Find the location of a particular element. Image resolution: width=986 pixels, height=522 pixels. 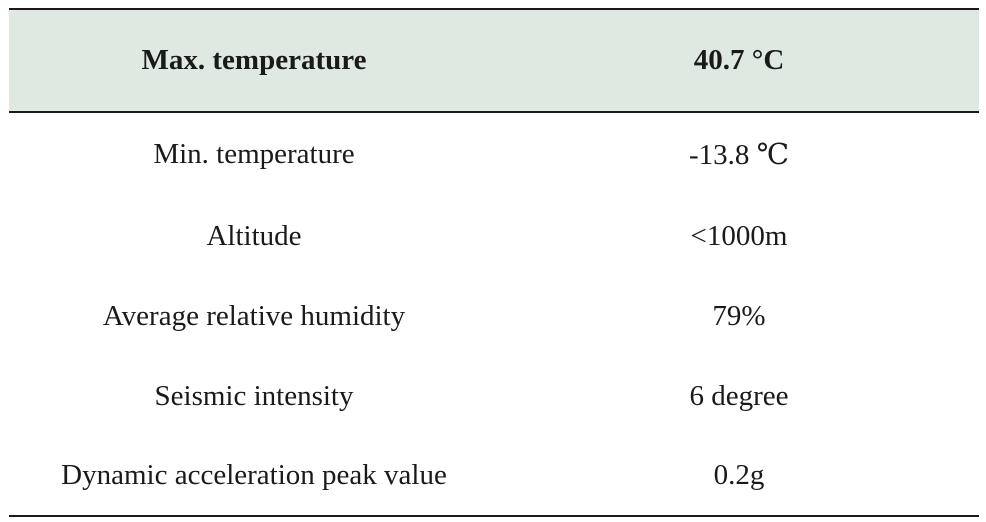

row-value-cell: 79% is located at coordinates (739, 315).